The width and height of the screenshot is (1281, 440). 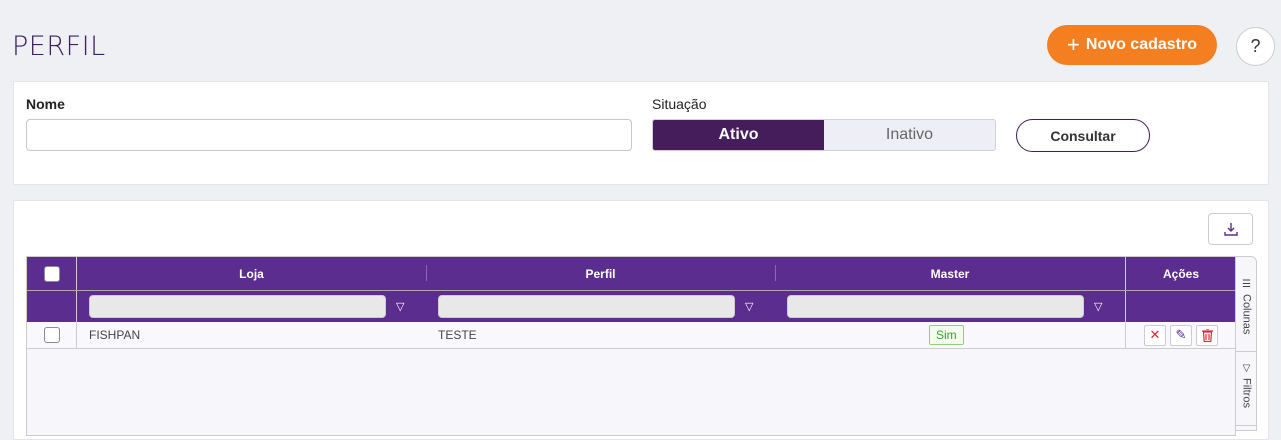 What do you see at coordinates (631, 273) in the screenshot?
I see `header-row: Loja Perfil Master Ações` at bounding box center [631, 273].